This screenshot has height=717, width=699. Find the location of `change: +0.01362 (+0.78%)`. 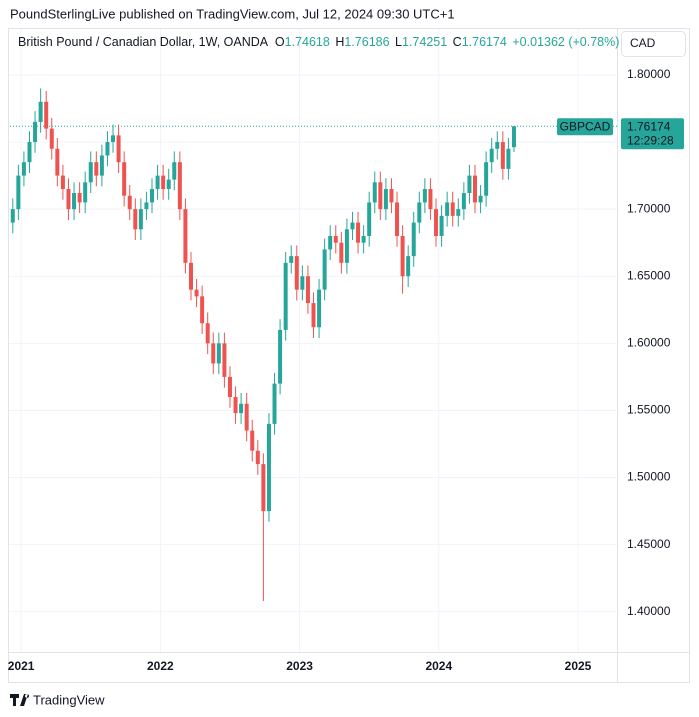

change: +0.01362 (+0.78%) is located at coordinates (565, 42).